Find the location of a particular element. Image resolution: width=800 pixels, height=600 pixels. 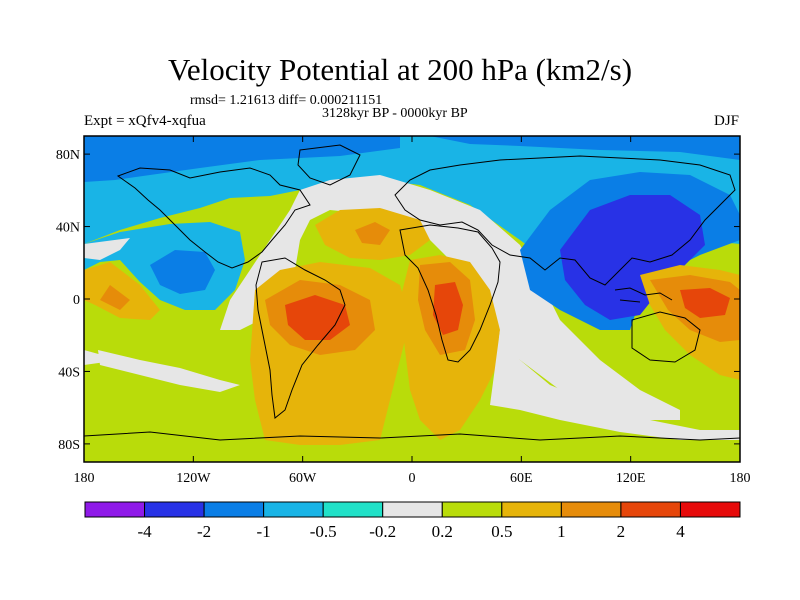

colorbar-label: 4 is located at coordinates (680, 531).